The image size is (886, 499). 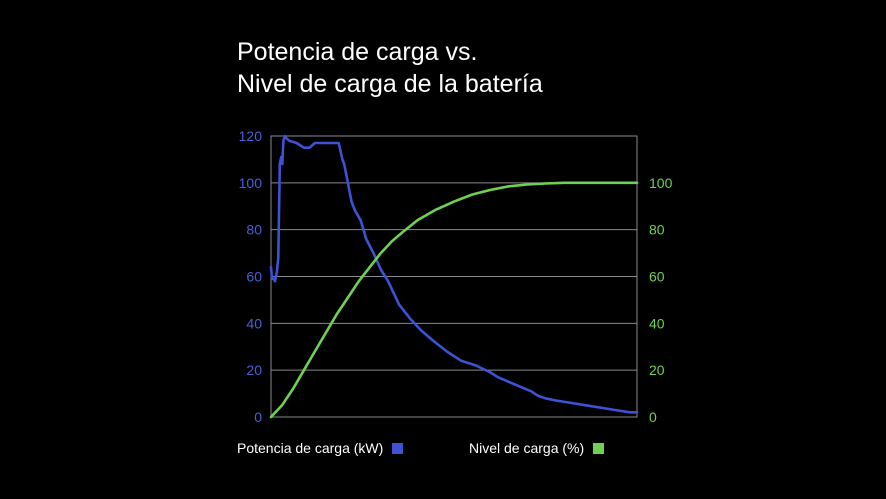 What do you see at coordinates (357, 52) in the screenshot?
I see `chart-title-line-1: Potencia de carga vs.` at bounding box center [357, 52].